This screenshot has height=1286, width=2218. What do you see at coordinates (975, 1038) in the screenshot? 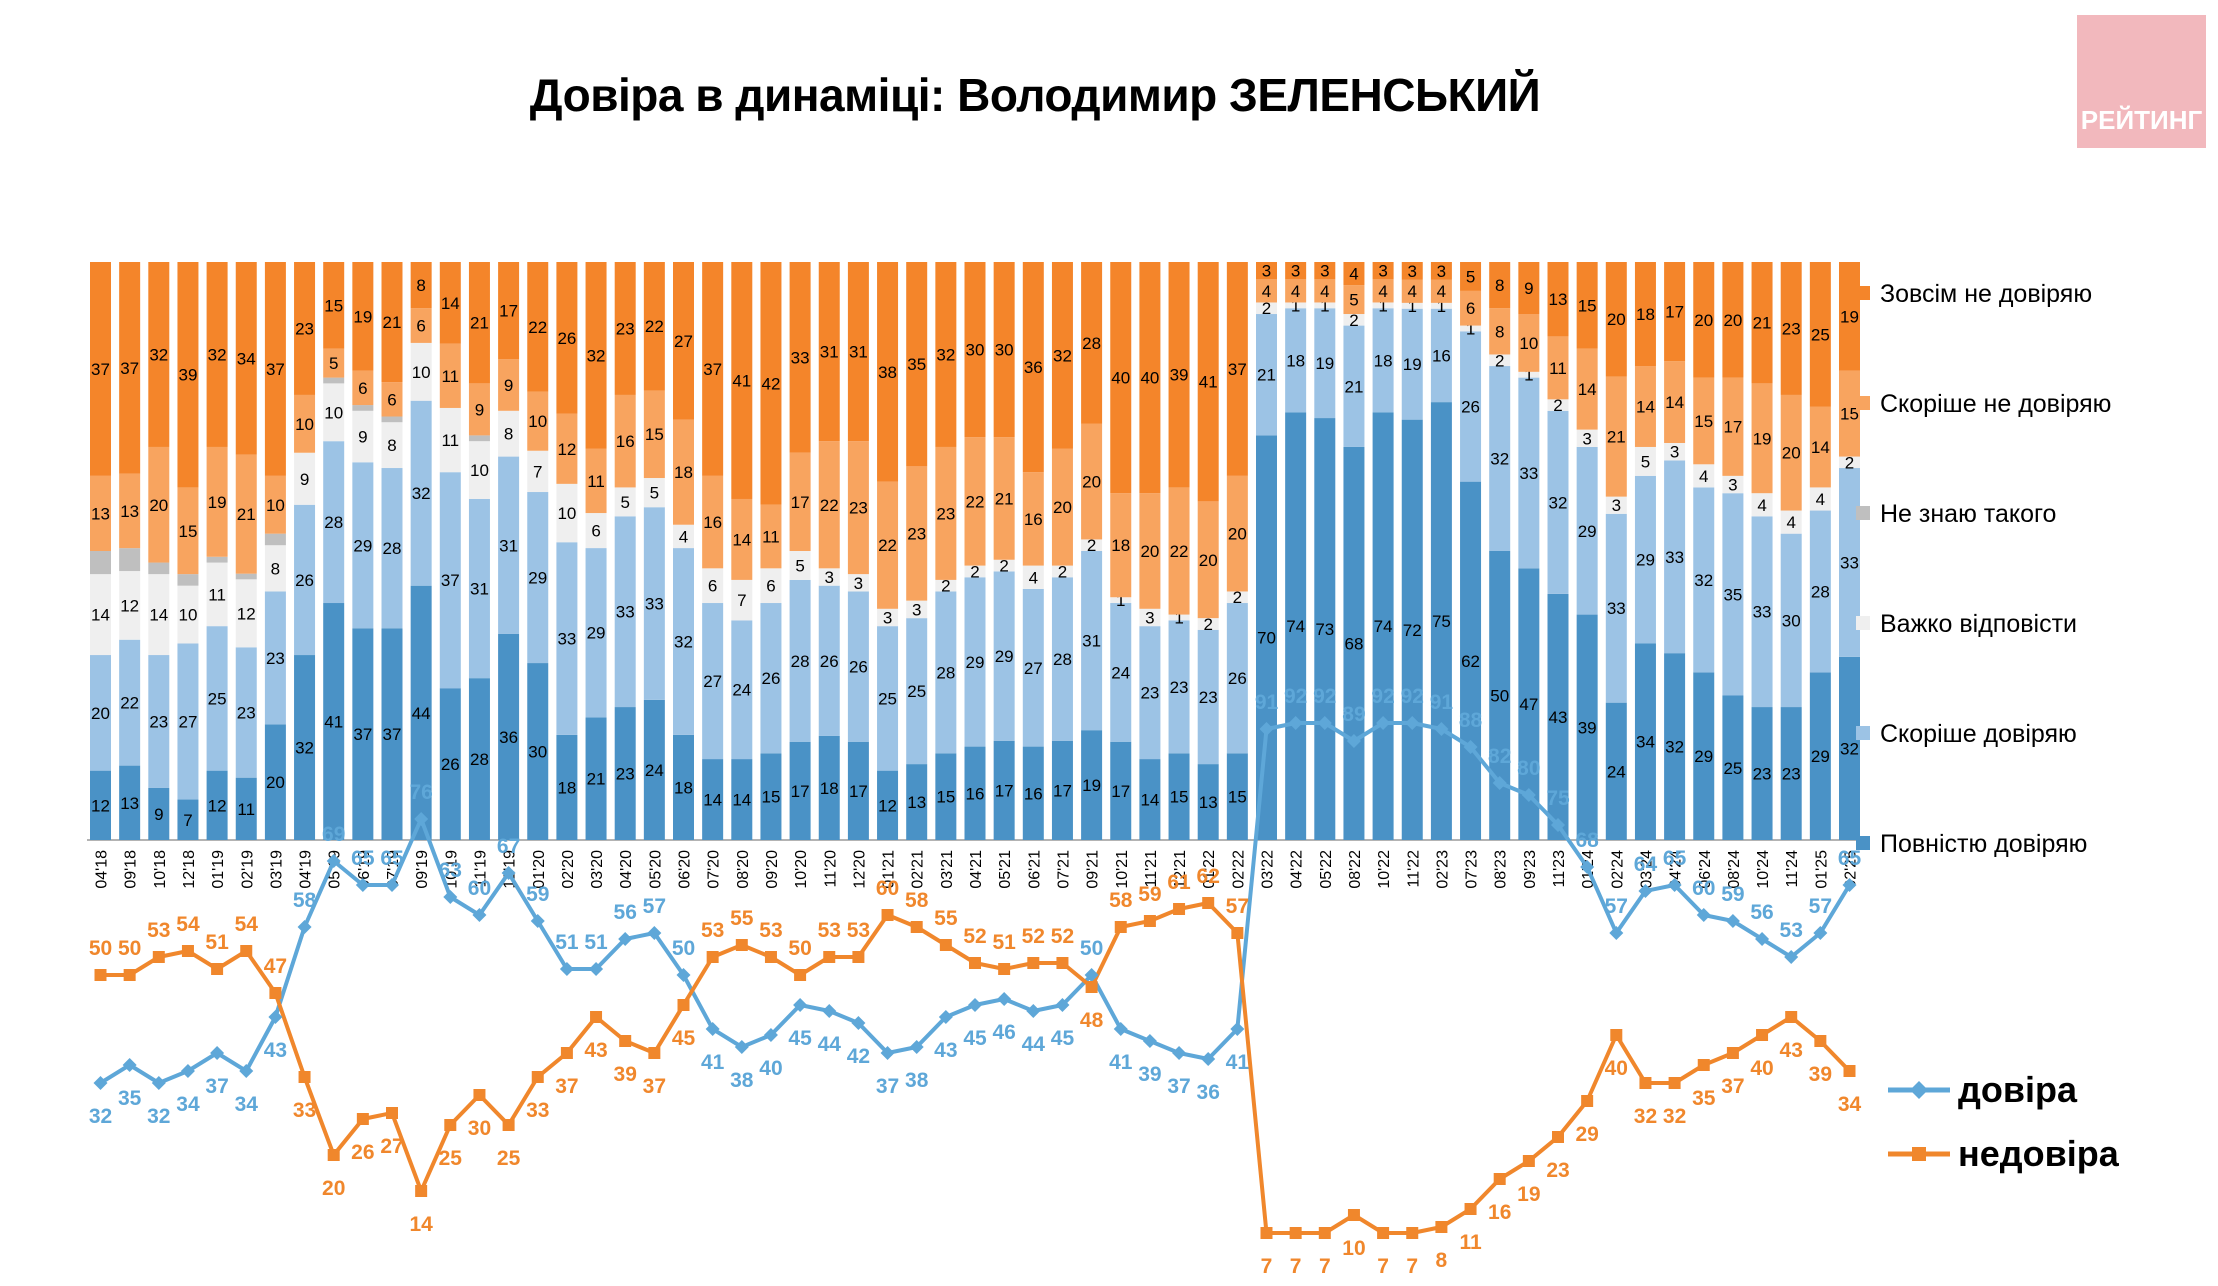
I see `trust-value-label: 45` at bounding box center [975, 1038].